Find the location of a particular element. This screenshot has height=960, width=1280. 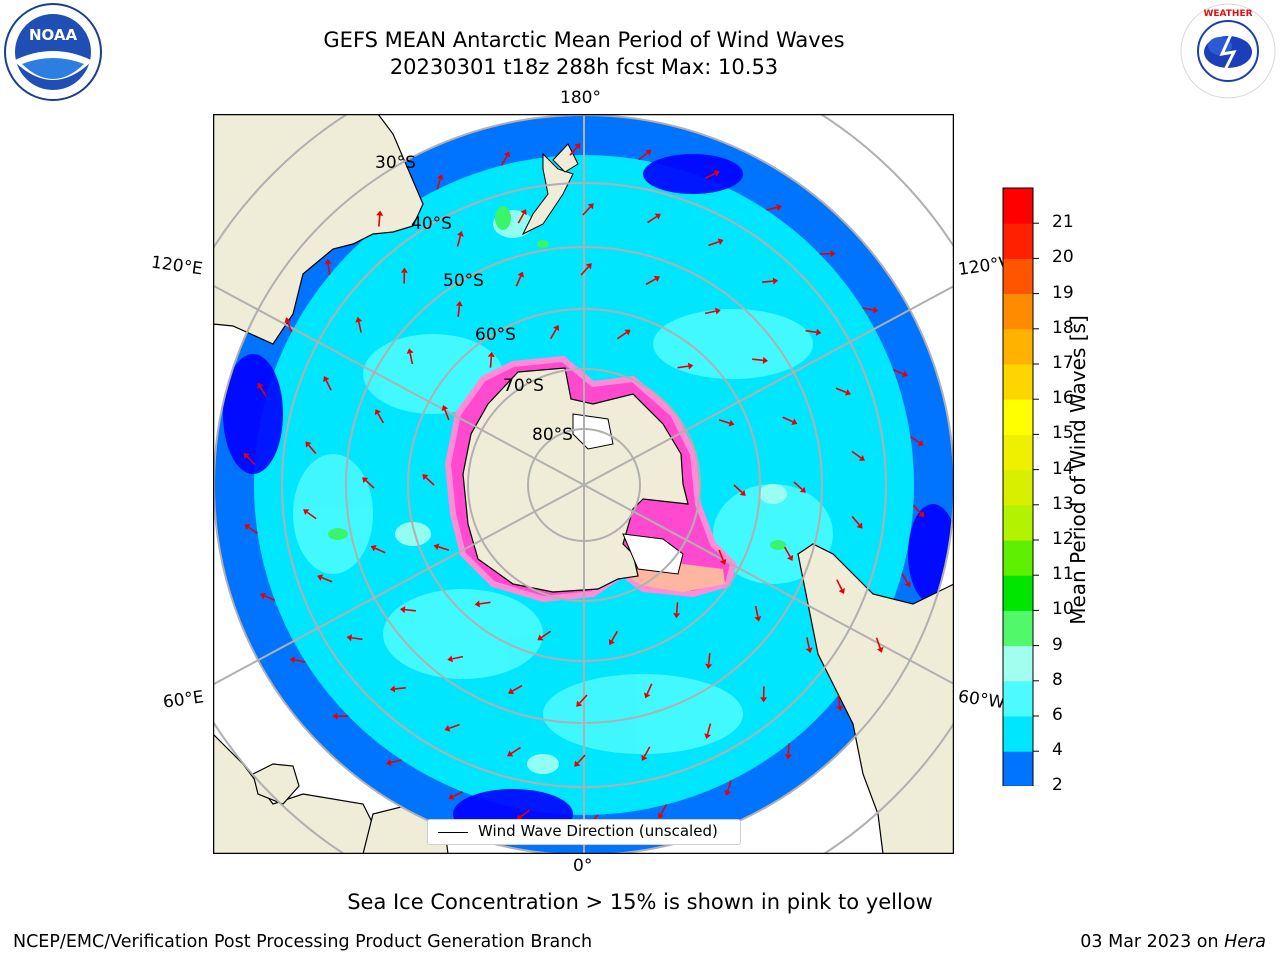

colorbar-tick-label: 4 is located at coordinates (1057, 750).